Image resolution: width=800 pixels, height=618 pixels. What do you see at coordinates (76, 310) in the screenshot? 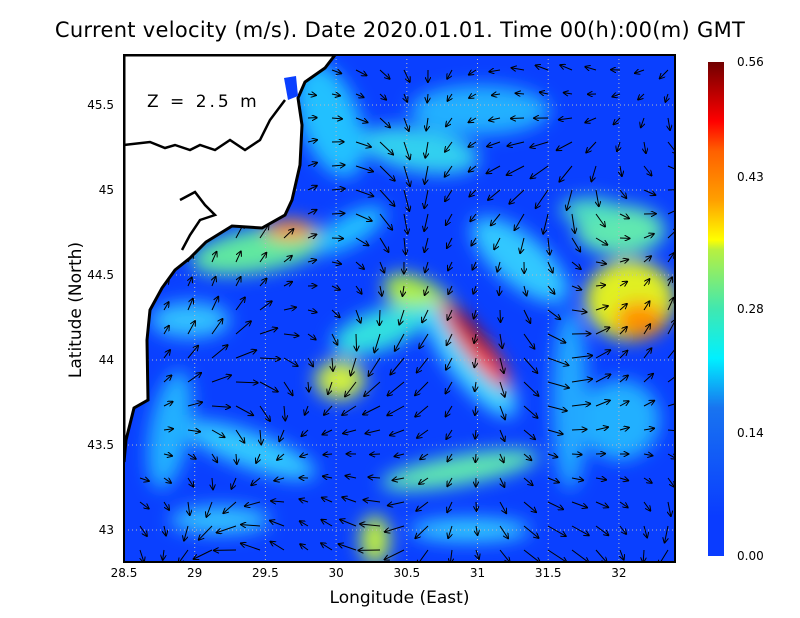
I see `y-axis-label: Latitude (North)` at bounding box center [76, 310].